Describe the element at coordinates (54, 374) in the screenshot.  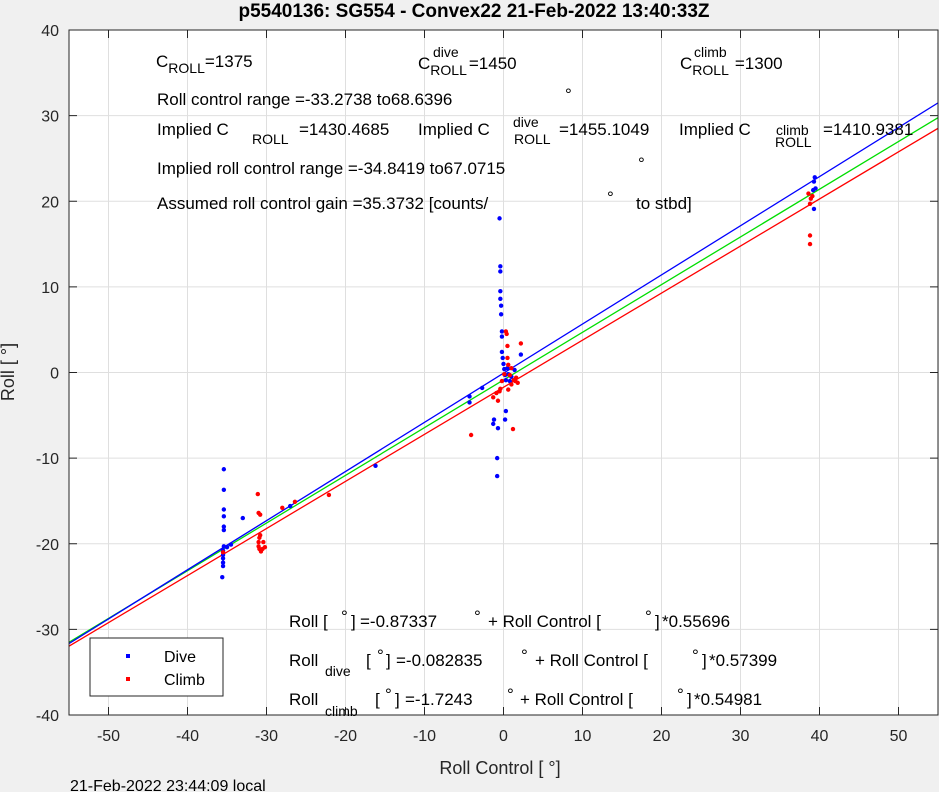
I see `y-tick-label: 0` at that location.